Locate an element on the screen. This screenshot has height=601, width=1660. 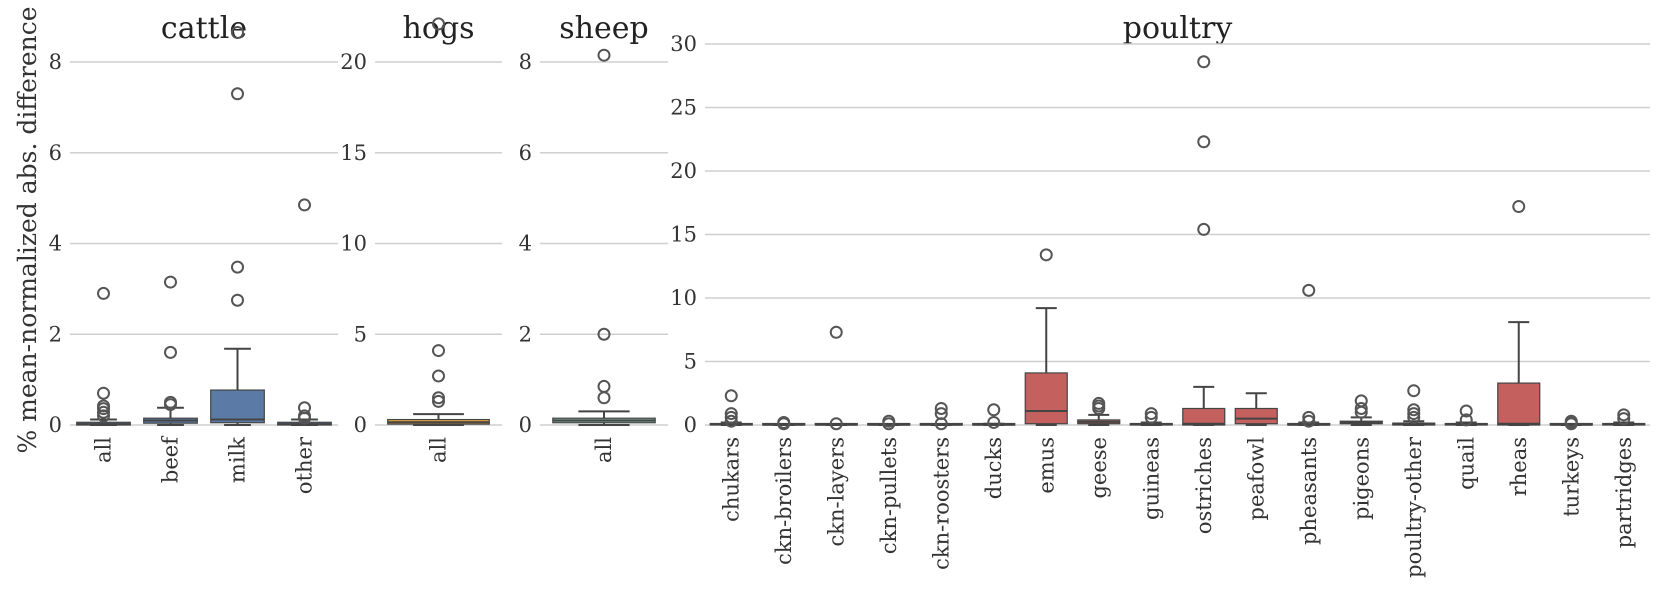
box-poultry-ostriches is located at coordinates (1204, 416).